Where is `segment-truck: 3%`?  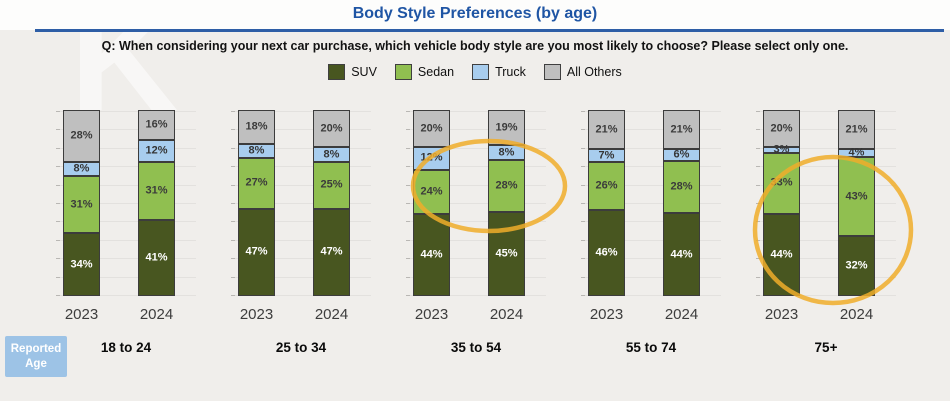
segment-truck: 3% is located at coordinates (781, 149).